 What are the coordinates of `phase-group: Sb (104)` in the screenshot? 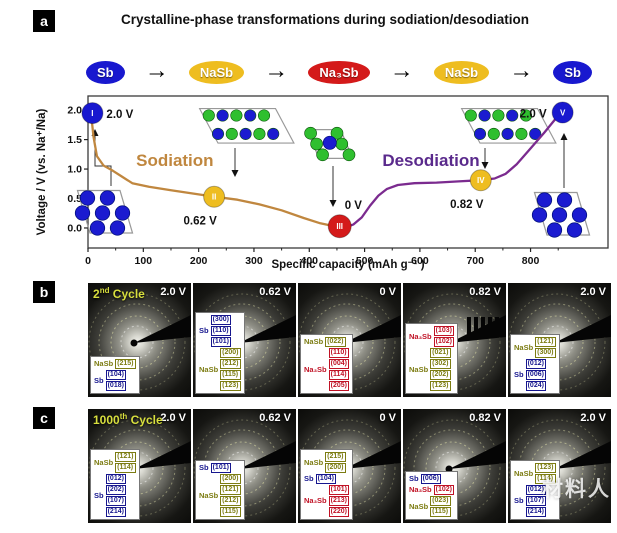 It's located at (326, 479).